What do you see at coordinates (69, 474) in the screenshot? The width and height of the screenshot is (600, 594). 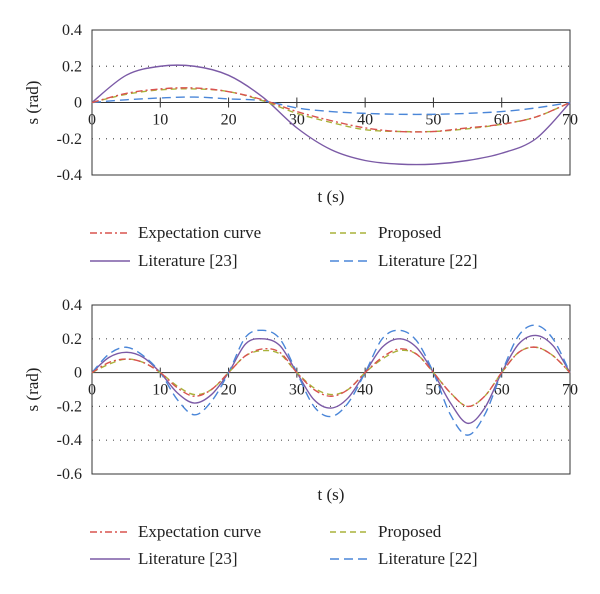 I see `y-tick-label: -0.6` at bounding box center [69, 474].